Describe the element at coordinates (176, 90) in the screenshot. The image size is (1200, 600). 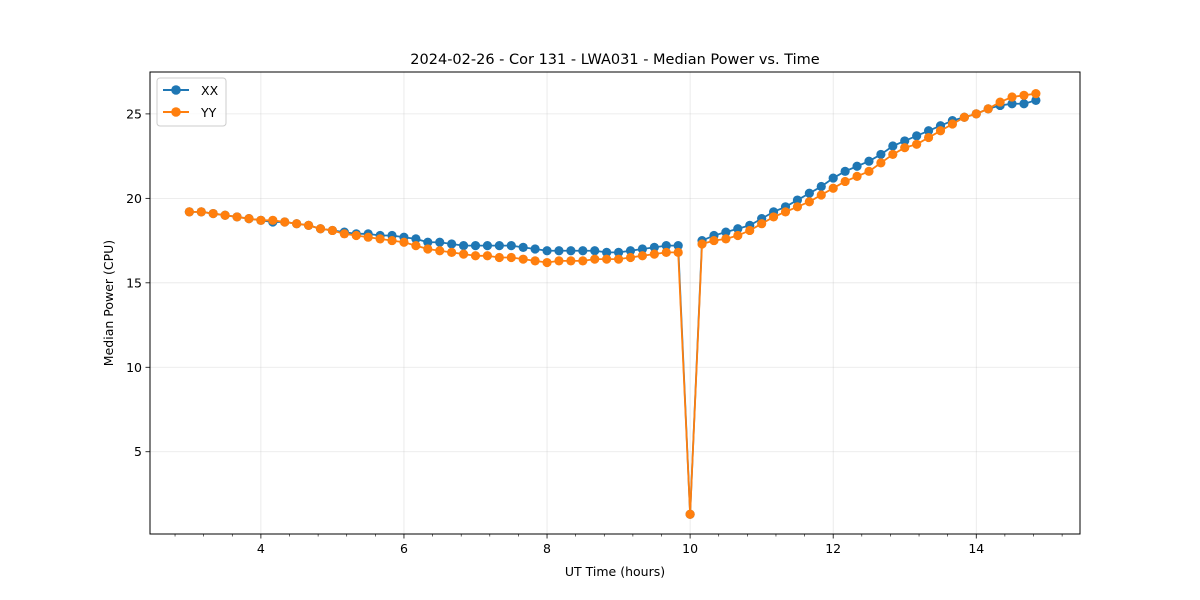
I see `legend-marker-xx` at that location.